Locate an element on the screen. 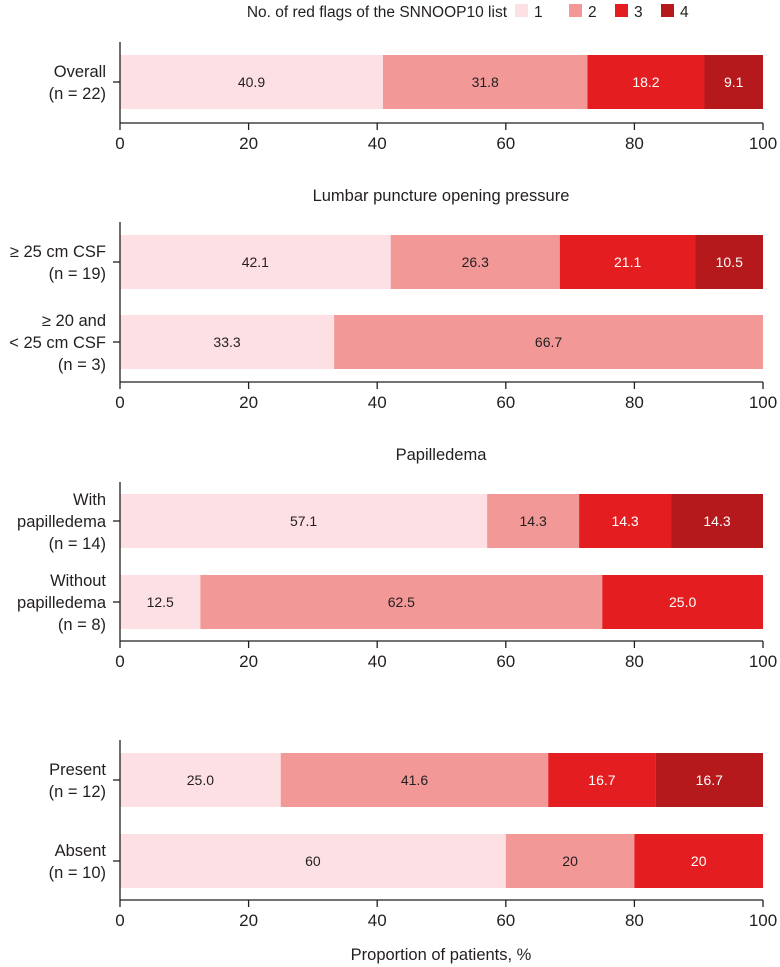 This screenshot has height=967, width=780. data-label: 42.1 is located at coordinates (255, 262).